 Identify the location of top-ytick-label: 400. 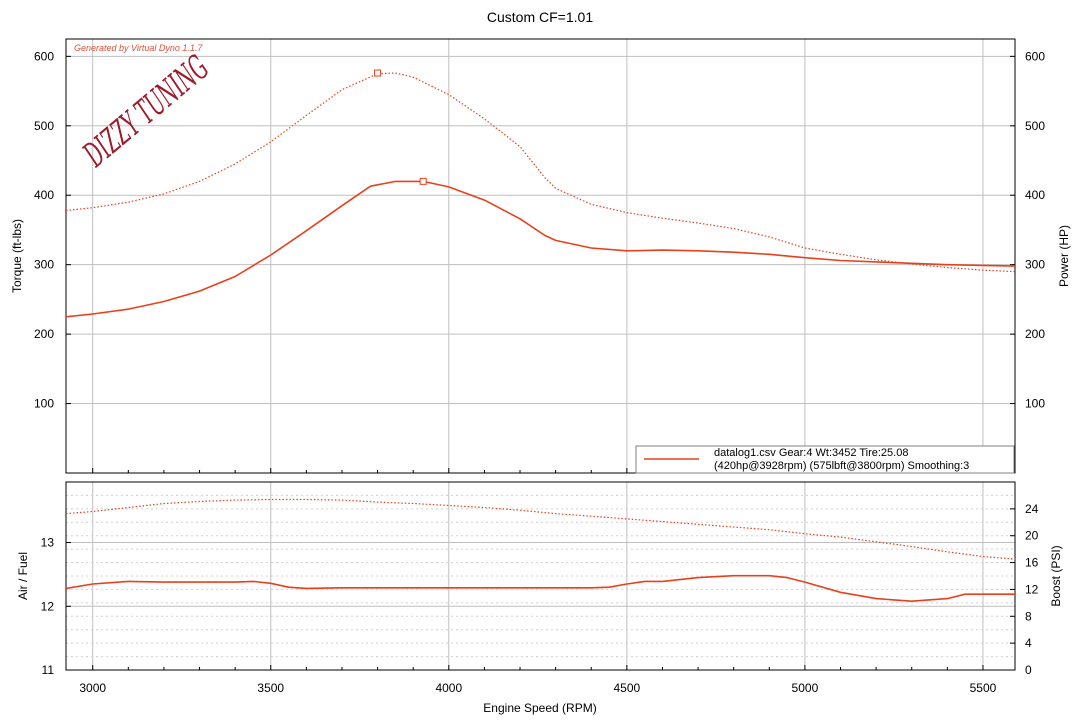
(44, 195).